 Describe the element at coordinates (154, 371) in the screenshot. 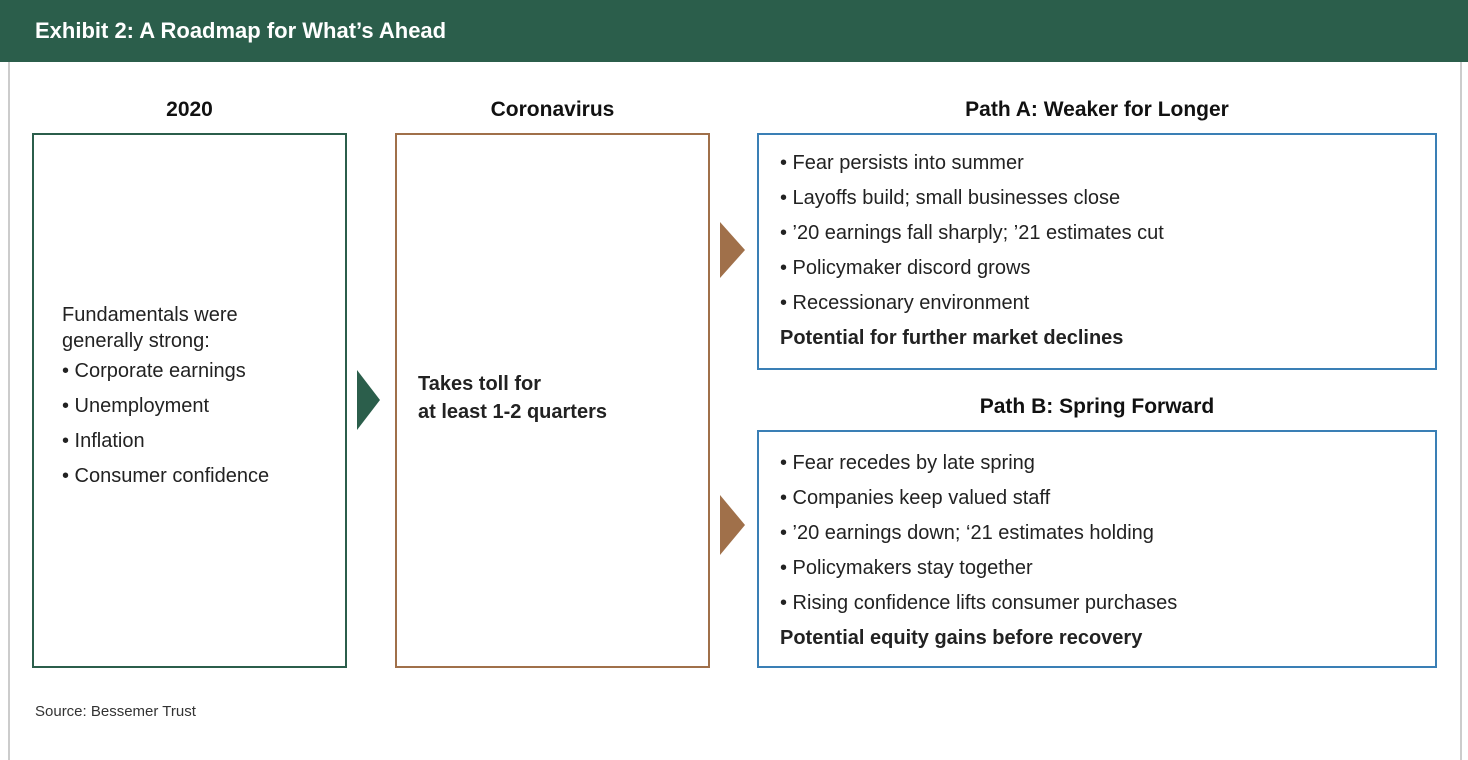

I see `bullet: • Corporate earnings` at that location.